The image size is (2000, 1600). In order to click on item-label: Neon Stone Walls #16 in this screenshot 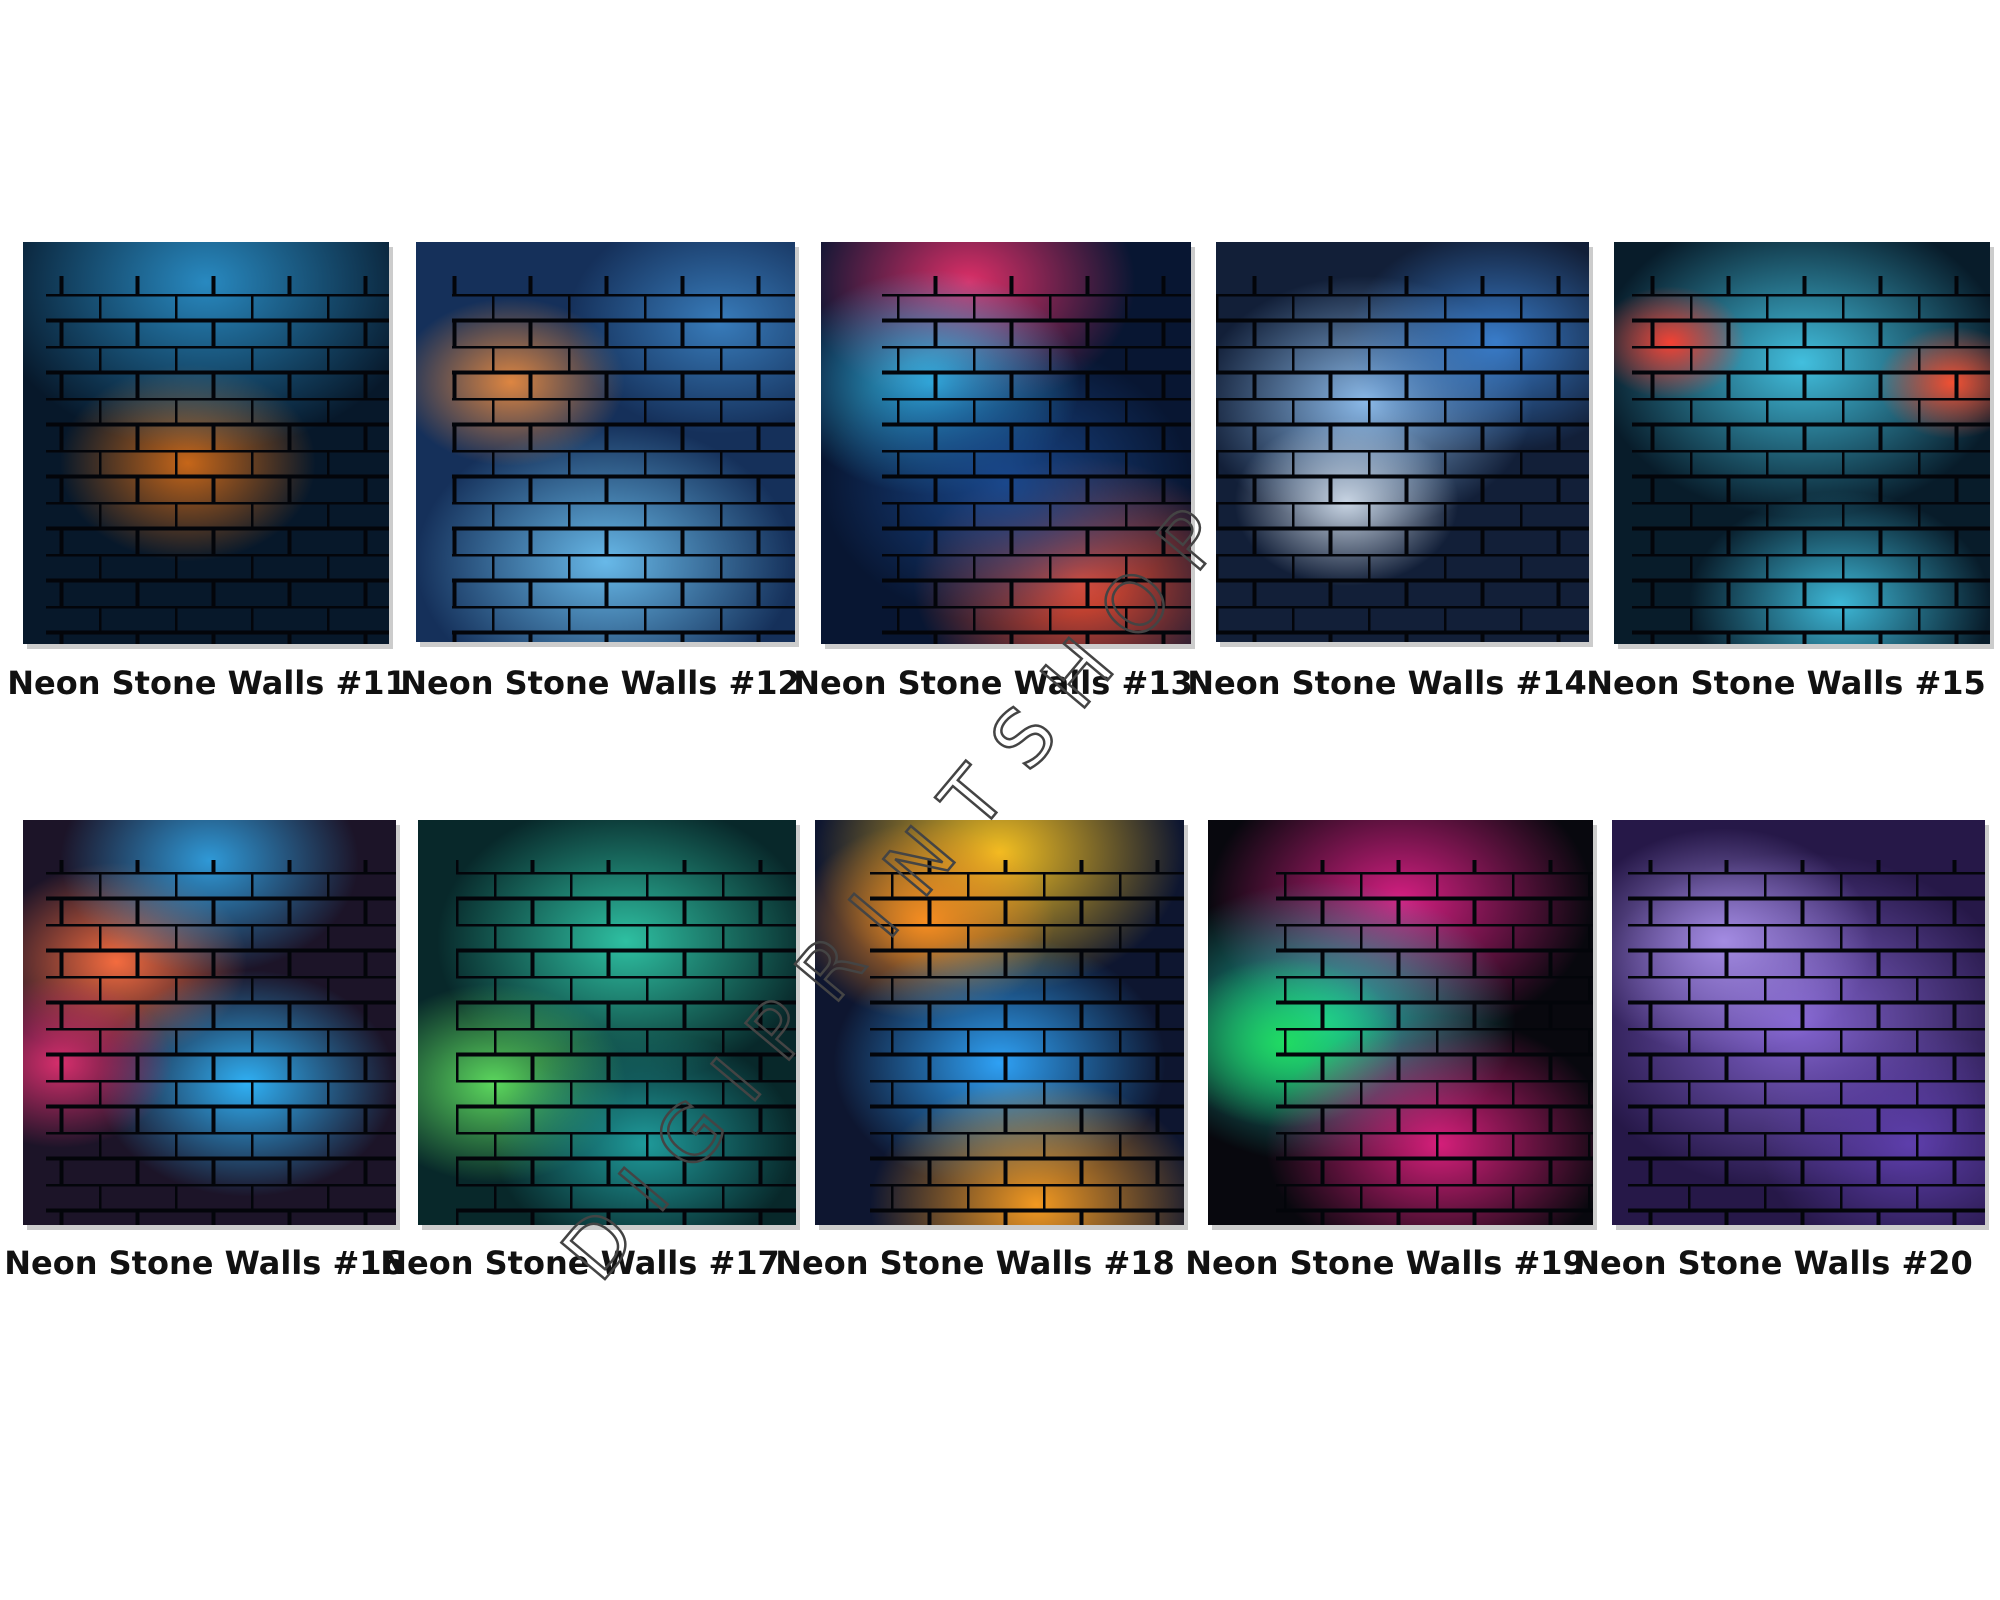, I will do `click(204, 1263)`.